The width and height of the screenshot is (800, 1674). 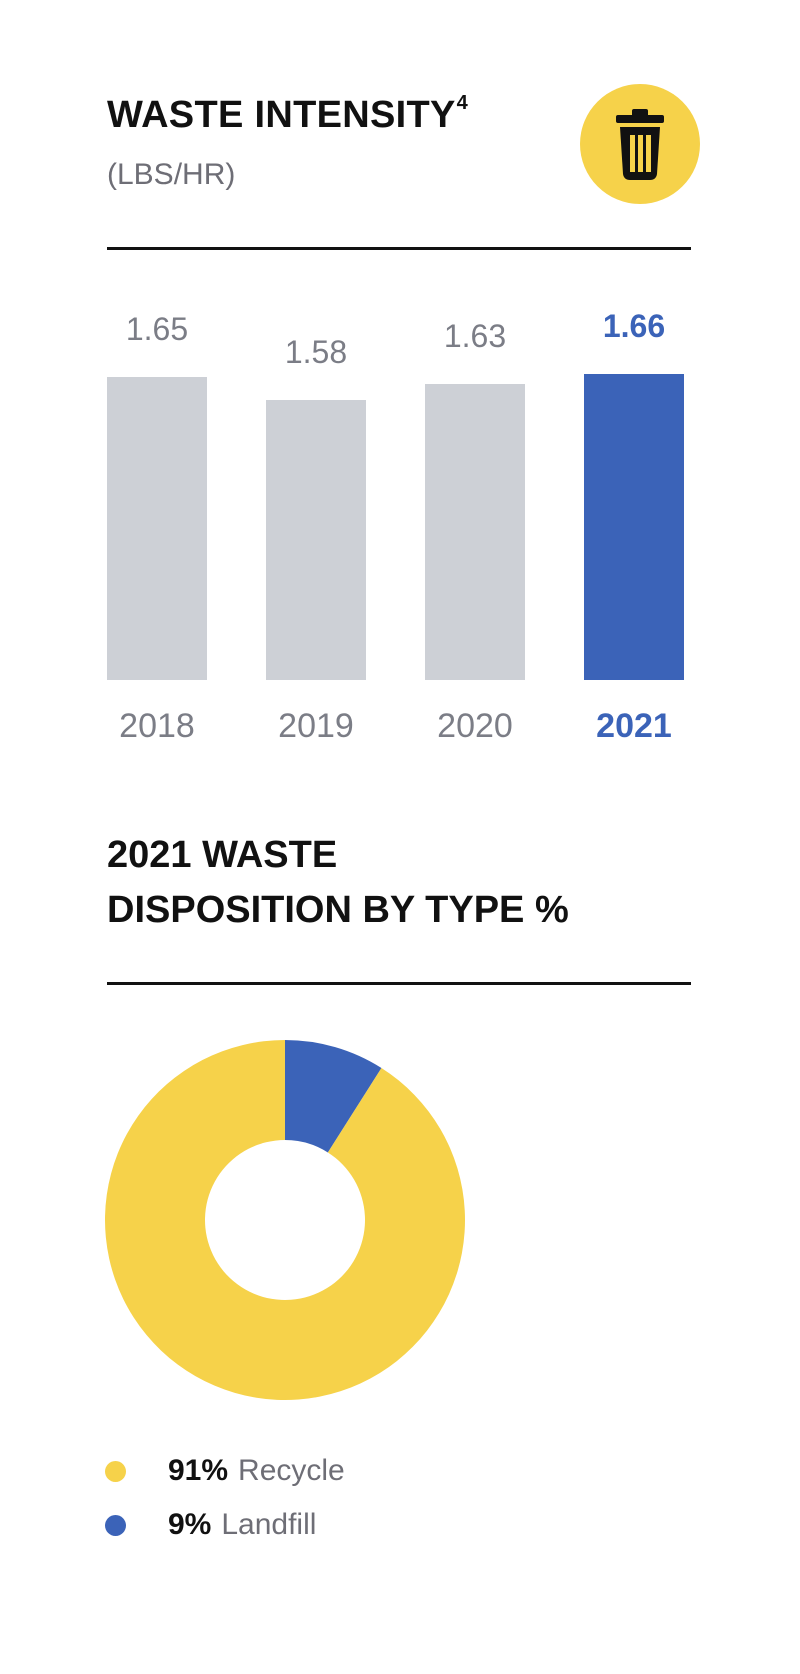 I want to click on value-label-2018: 1.65, so click(x=157, y=329).